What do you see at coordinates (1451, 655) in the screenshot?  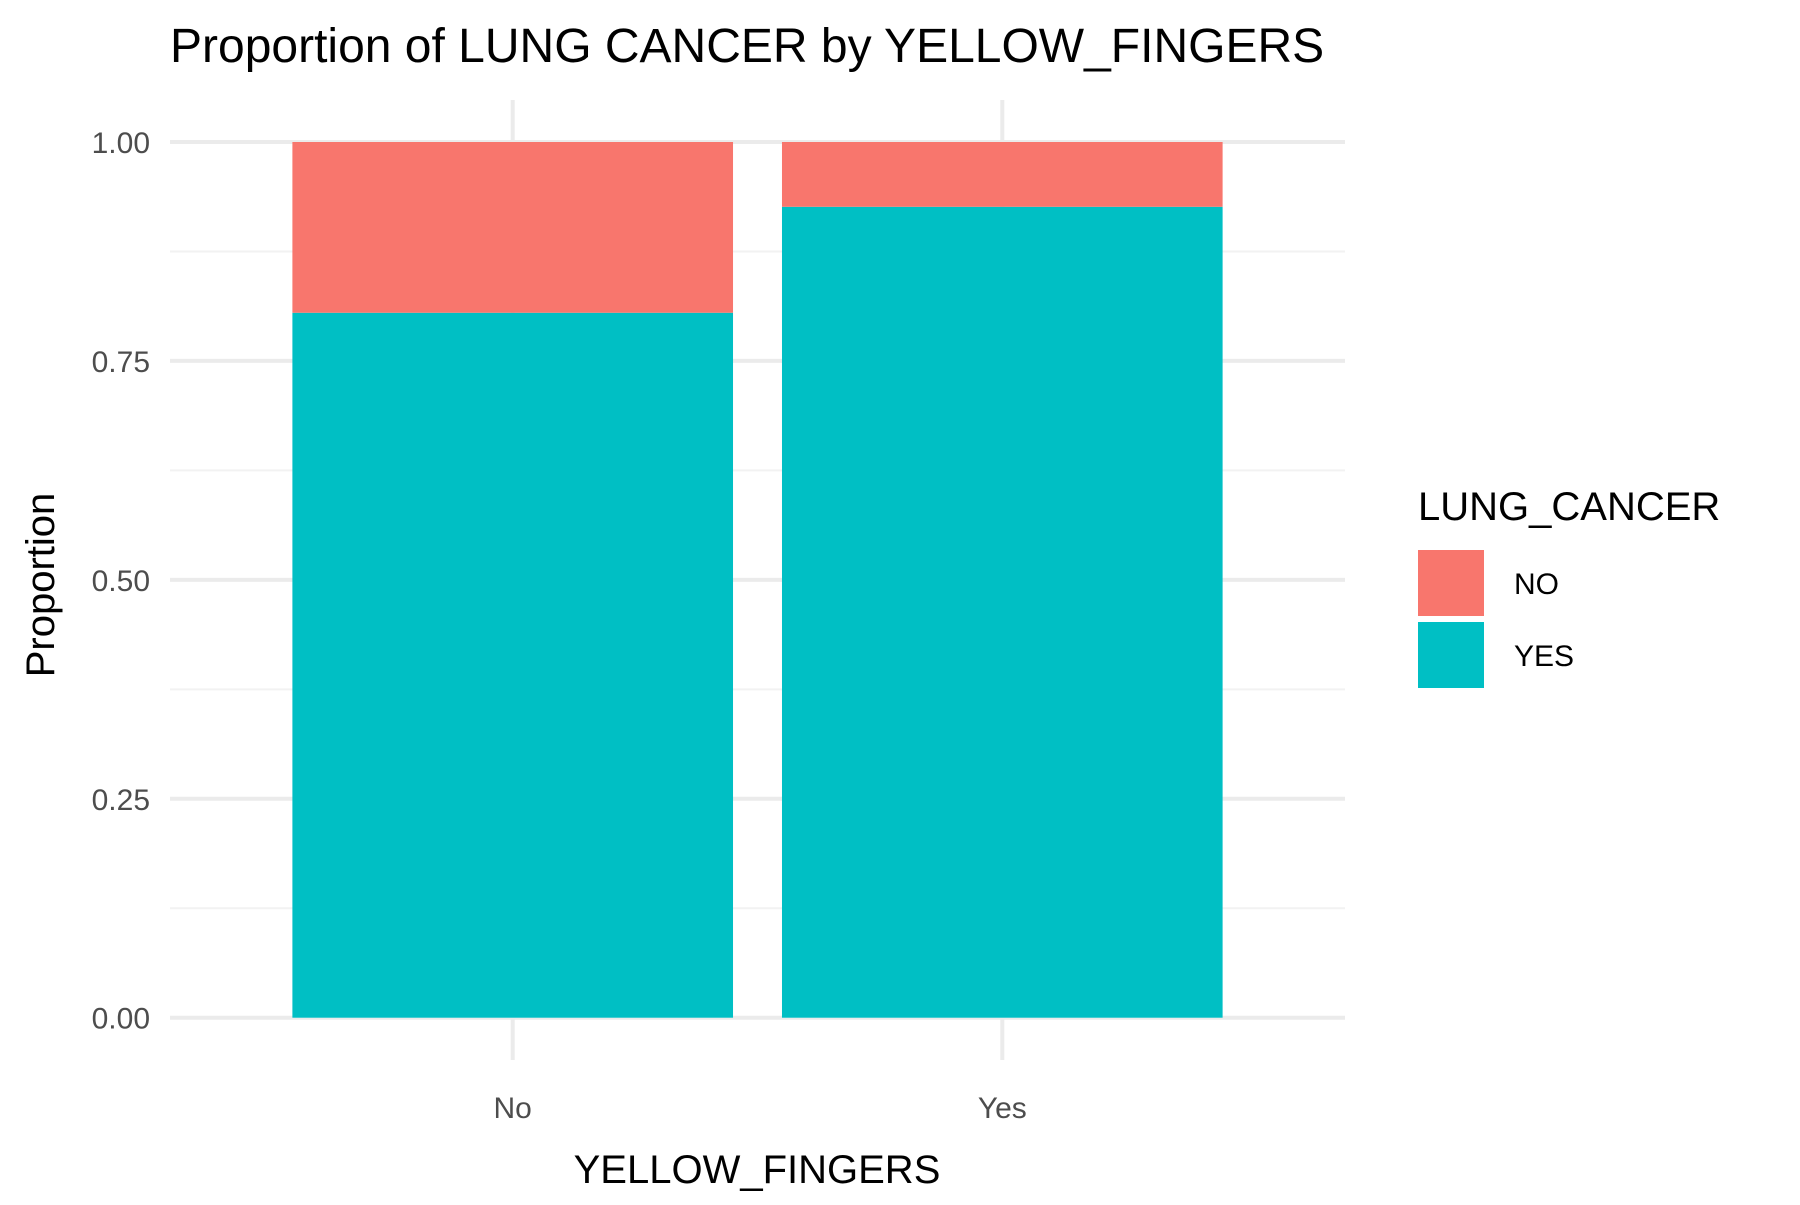 I see `legend-key-yes` at bounding box center [1451, 655].